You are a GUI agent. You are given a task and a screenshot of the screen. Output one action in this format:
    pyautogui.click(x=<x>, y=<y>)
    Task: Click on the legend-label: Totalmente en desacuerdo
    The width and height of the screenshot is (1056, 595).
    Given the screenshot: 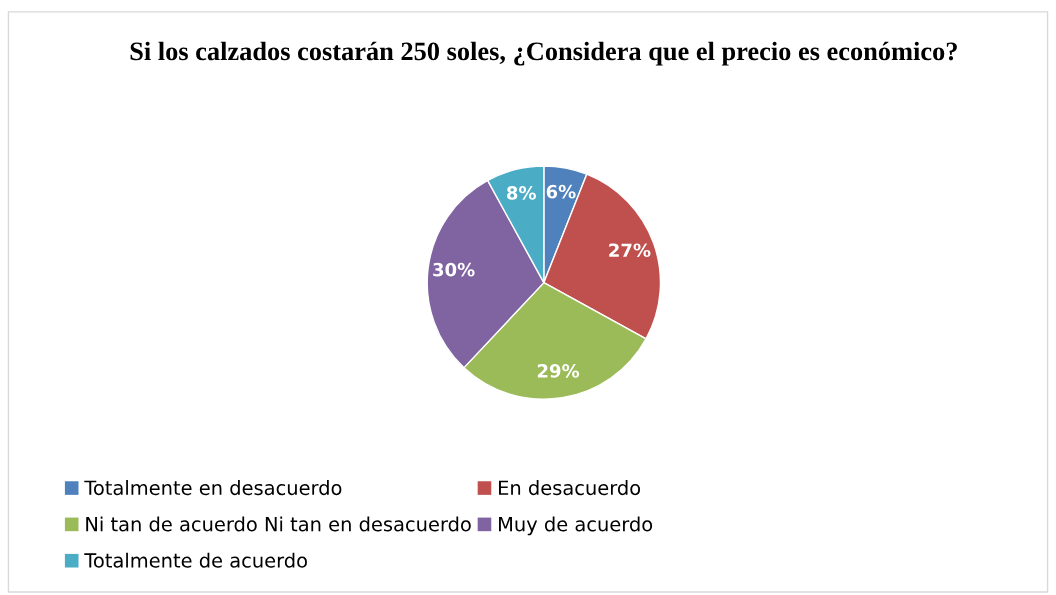 What is the action you would take?
    pyautogui.click(x=213, y=488)
    